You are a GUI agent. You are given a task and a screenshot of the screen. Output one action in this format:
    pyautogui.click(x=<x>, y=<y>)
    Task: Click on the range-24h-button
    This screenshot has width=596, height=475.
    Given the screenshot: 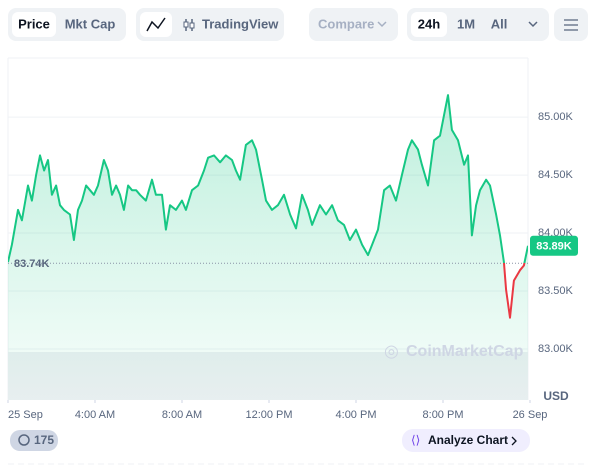 What is the action you would take?
    pyautogui.click(x=429, y=24)
    